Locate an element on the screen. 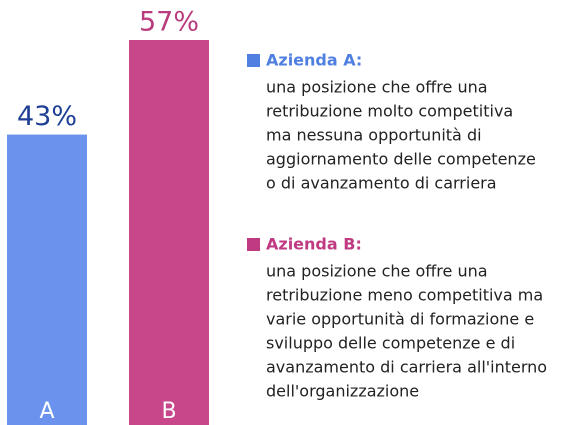  legend-description: ma nessuna opportunità di is located at coordinates (374, 135).